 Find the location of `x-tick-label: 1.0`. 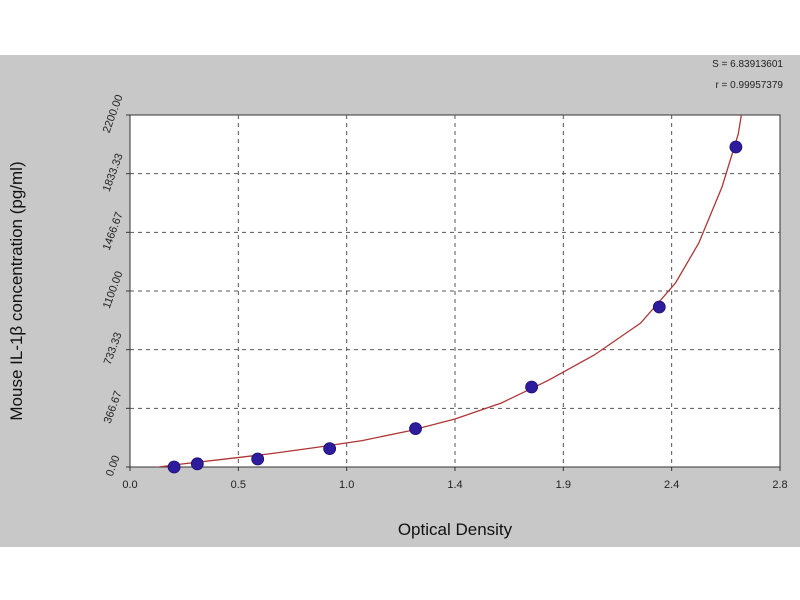

x-tick-label: 1.0 is located at coordinates (346, 485).